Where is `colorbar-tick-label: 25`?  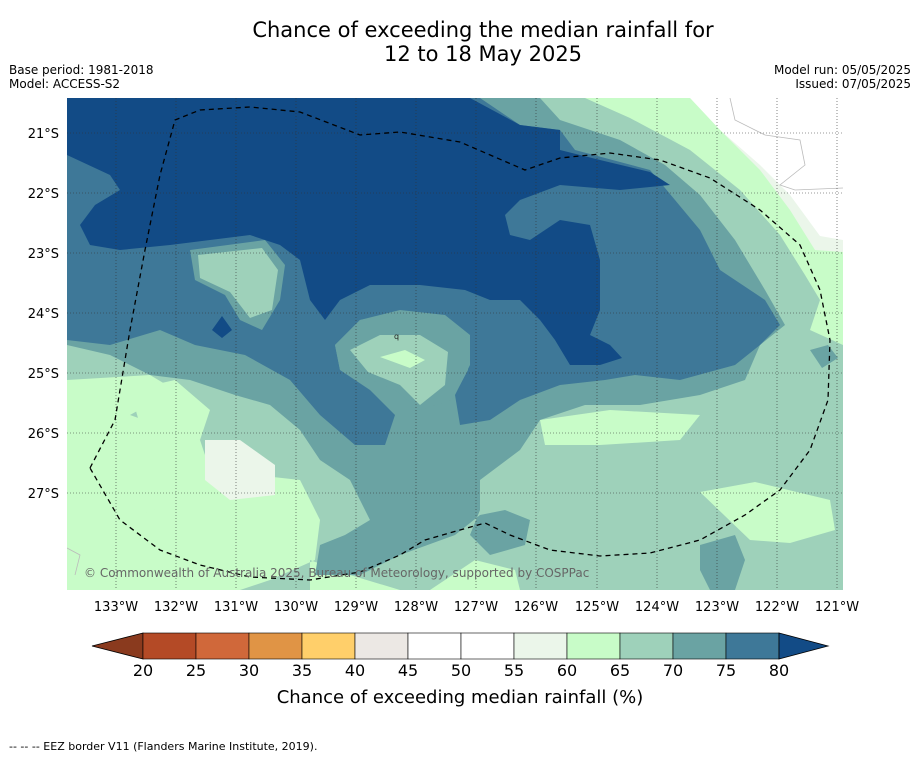
colorbar-tick-label: 25 is located at coordinates (196, 670).